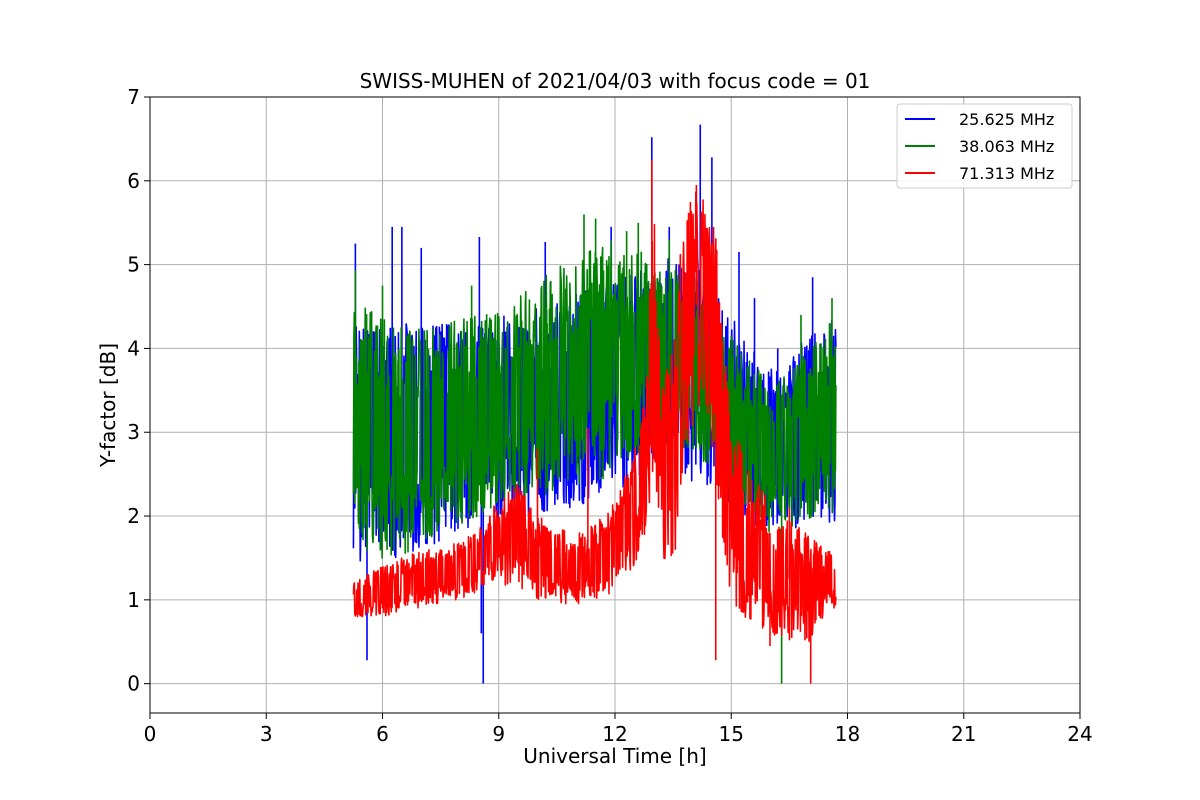  Describe the element at coordinates (1079, 734) in the screenshot. I see `x-tick-label: 24` at that location.